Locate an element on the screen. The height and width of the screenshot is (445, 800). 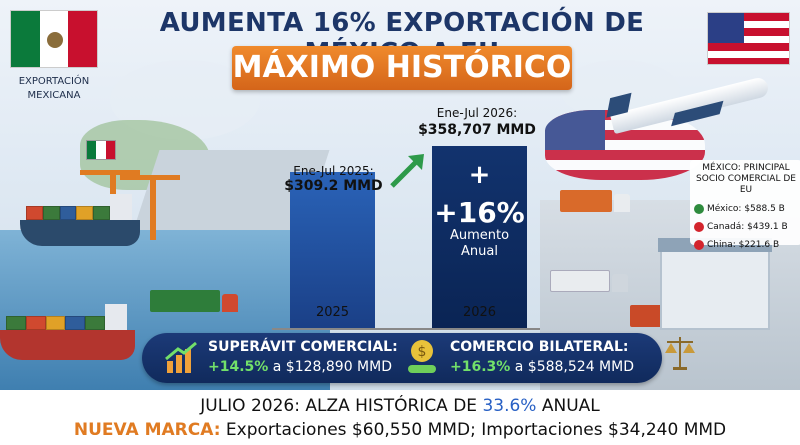
subtitle: MÁXIMO HISTÓRICO is located at coordinates (402, 67).